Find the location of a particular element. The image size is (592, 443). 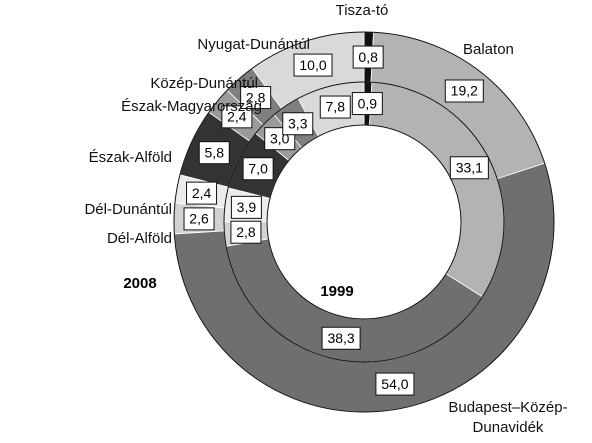

value-label: 0,9 is located at coordinates (368, 103).